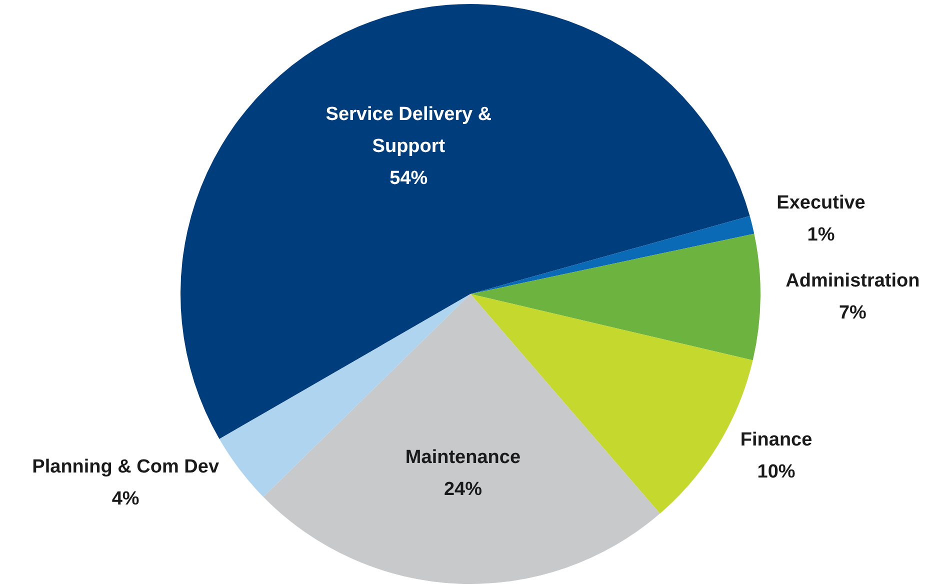  I want to click on slice-label: Planning & Com Dev, so click(126, 467).